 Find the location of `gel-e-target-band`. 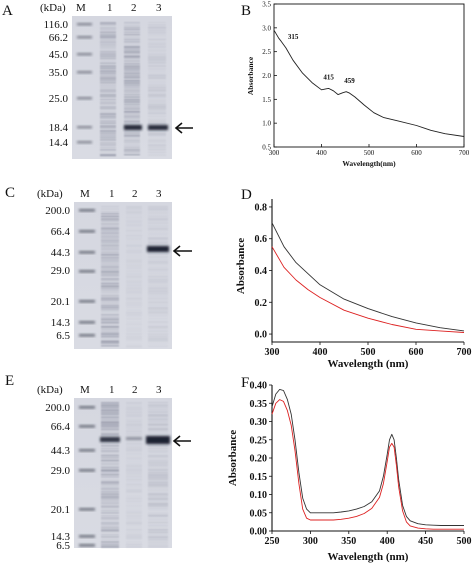

gel-e-target-band is located at coordinates (158, 440).